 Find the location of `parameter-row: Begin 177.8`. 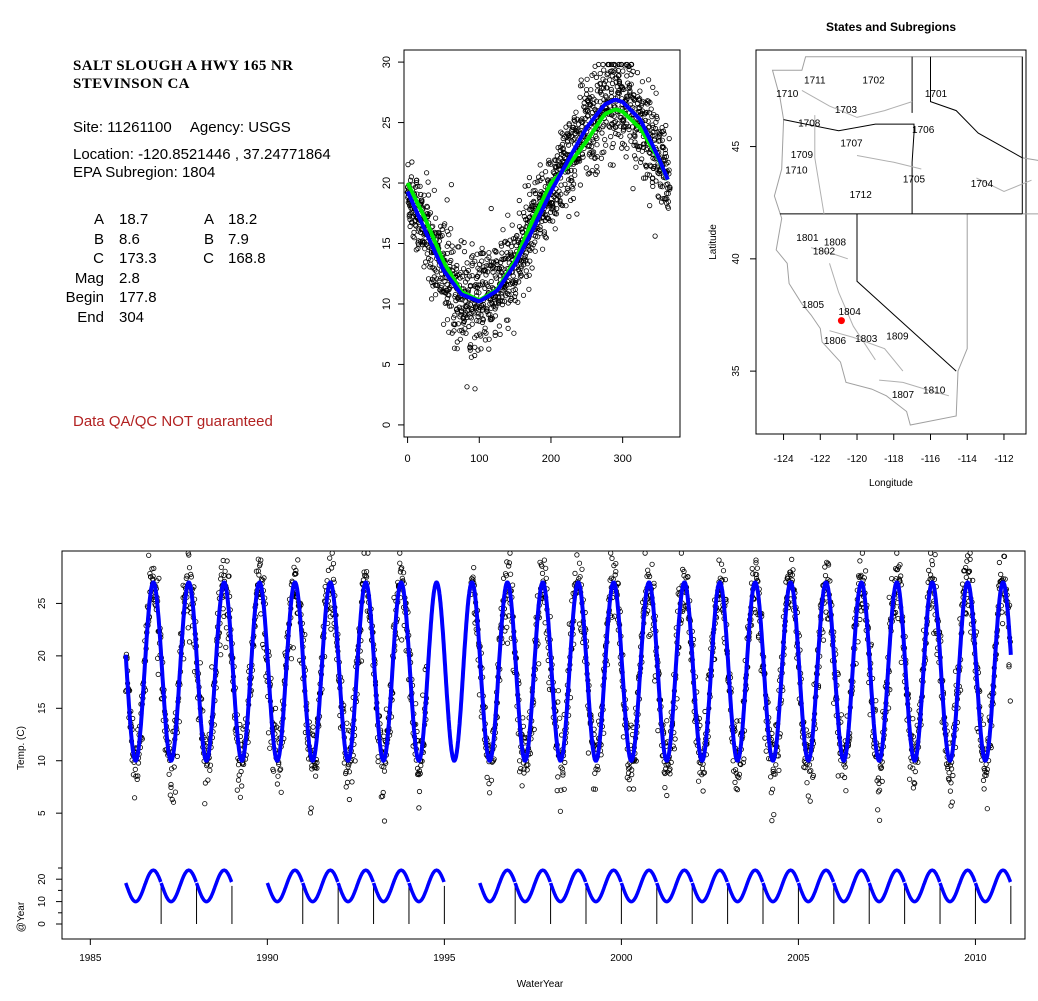

parameter-row: Begin 177.8 is located at coordinates (100, 297).